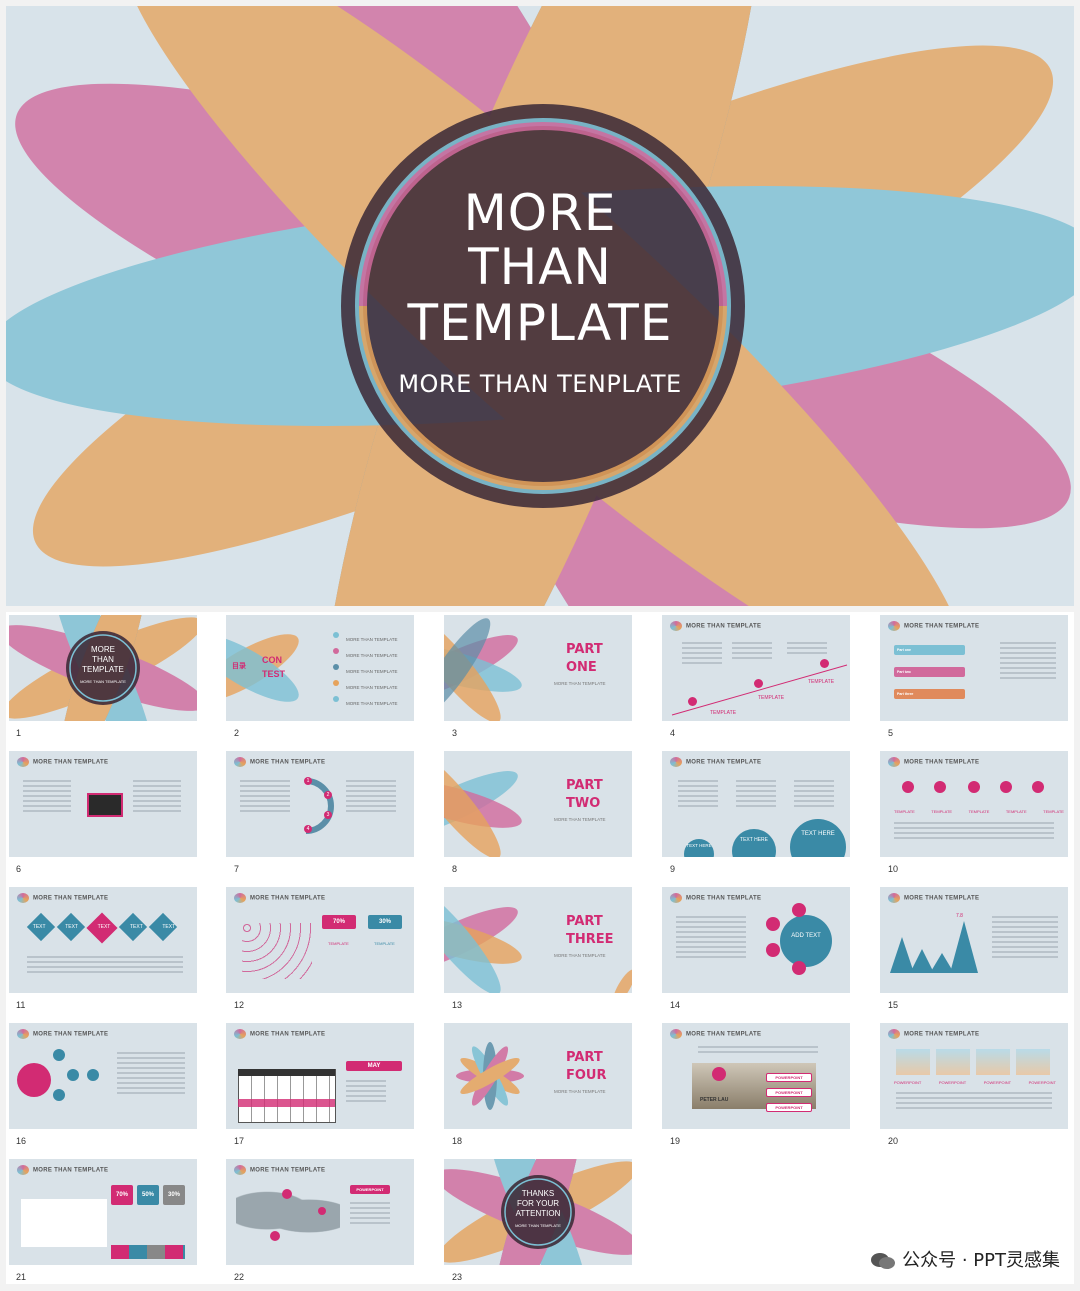 The image size is (1080, 1291). I want to click on pct-box: 50%, so click(148, 1195).